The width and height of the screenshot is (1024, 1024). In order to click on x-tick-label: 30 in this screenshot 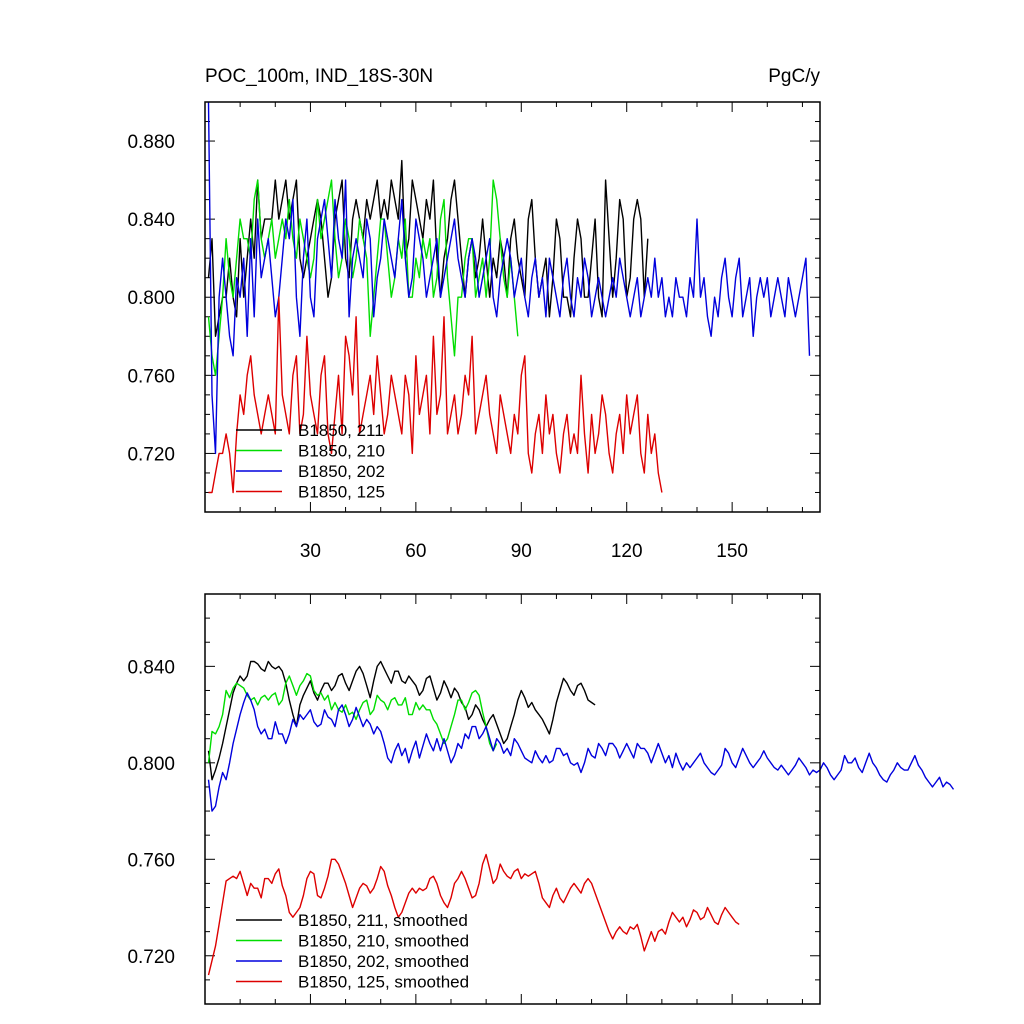, I will do `click(310, 551)`.